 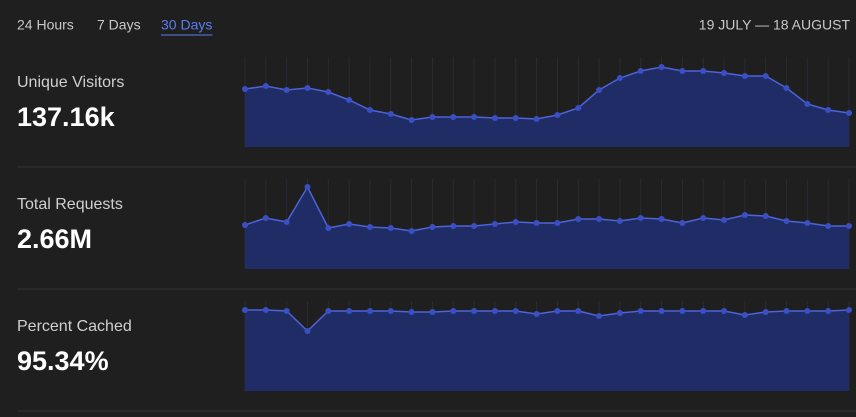 I want to click on metric-value: 2.66M, so click(x=54, y=239).